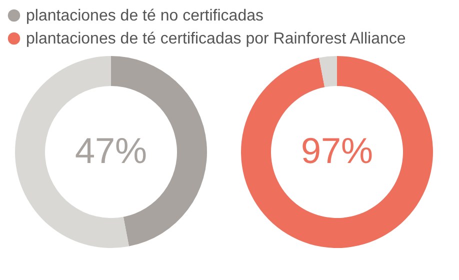 This screenshot has height=280, width=459. I want to click on data-label: 97%, so click(337, 150).